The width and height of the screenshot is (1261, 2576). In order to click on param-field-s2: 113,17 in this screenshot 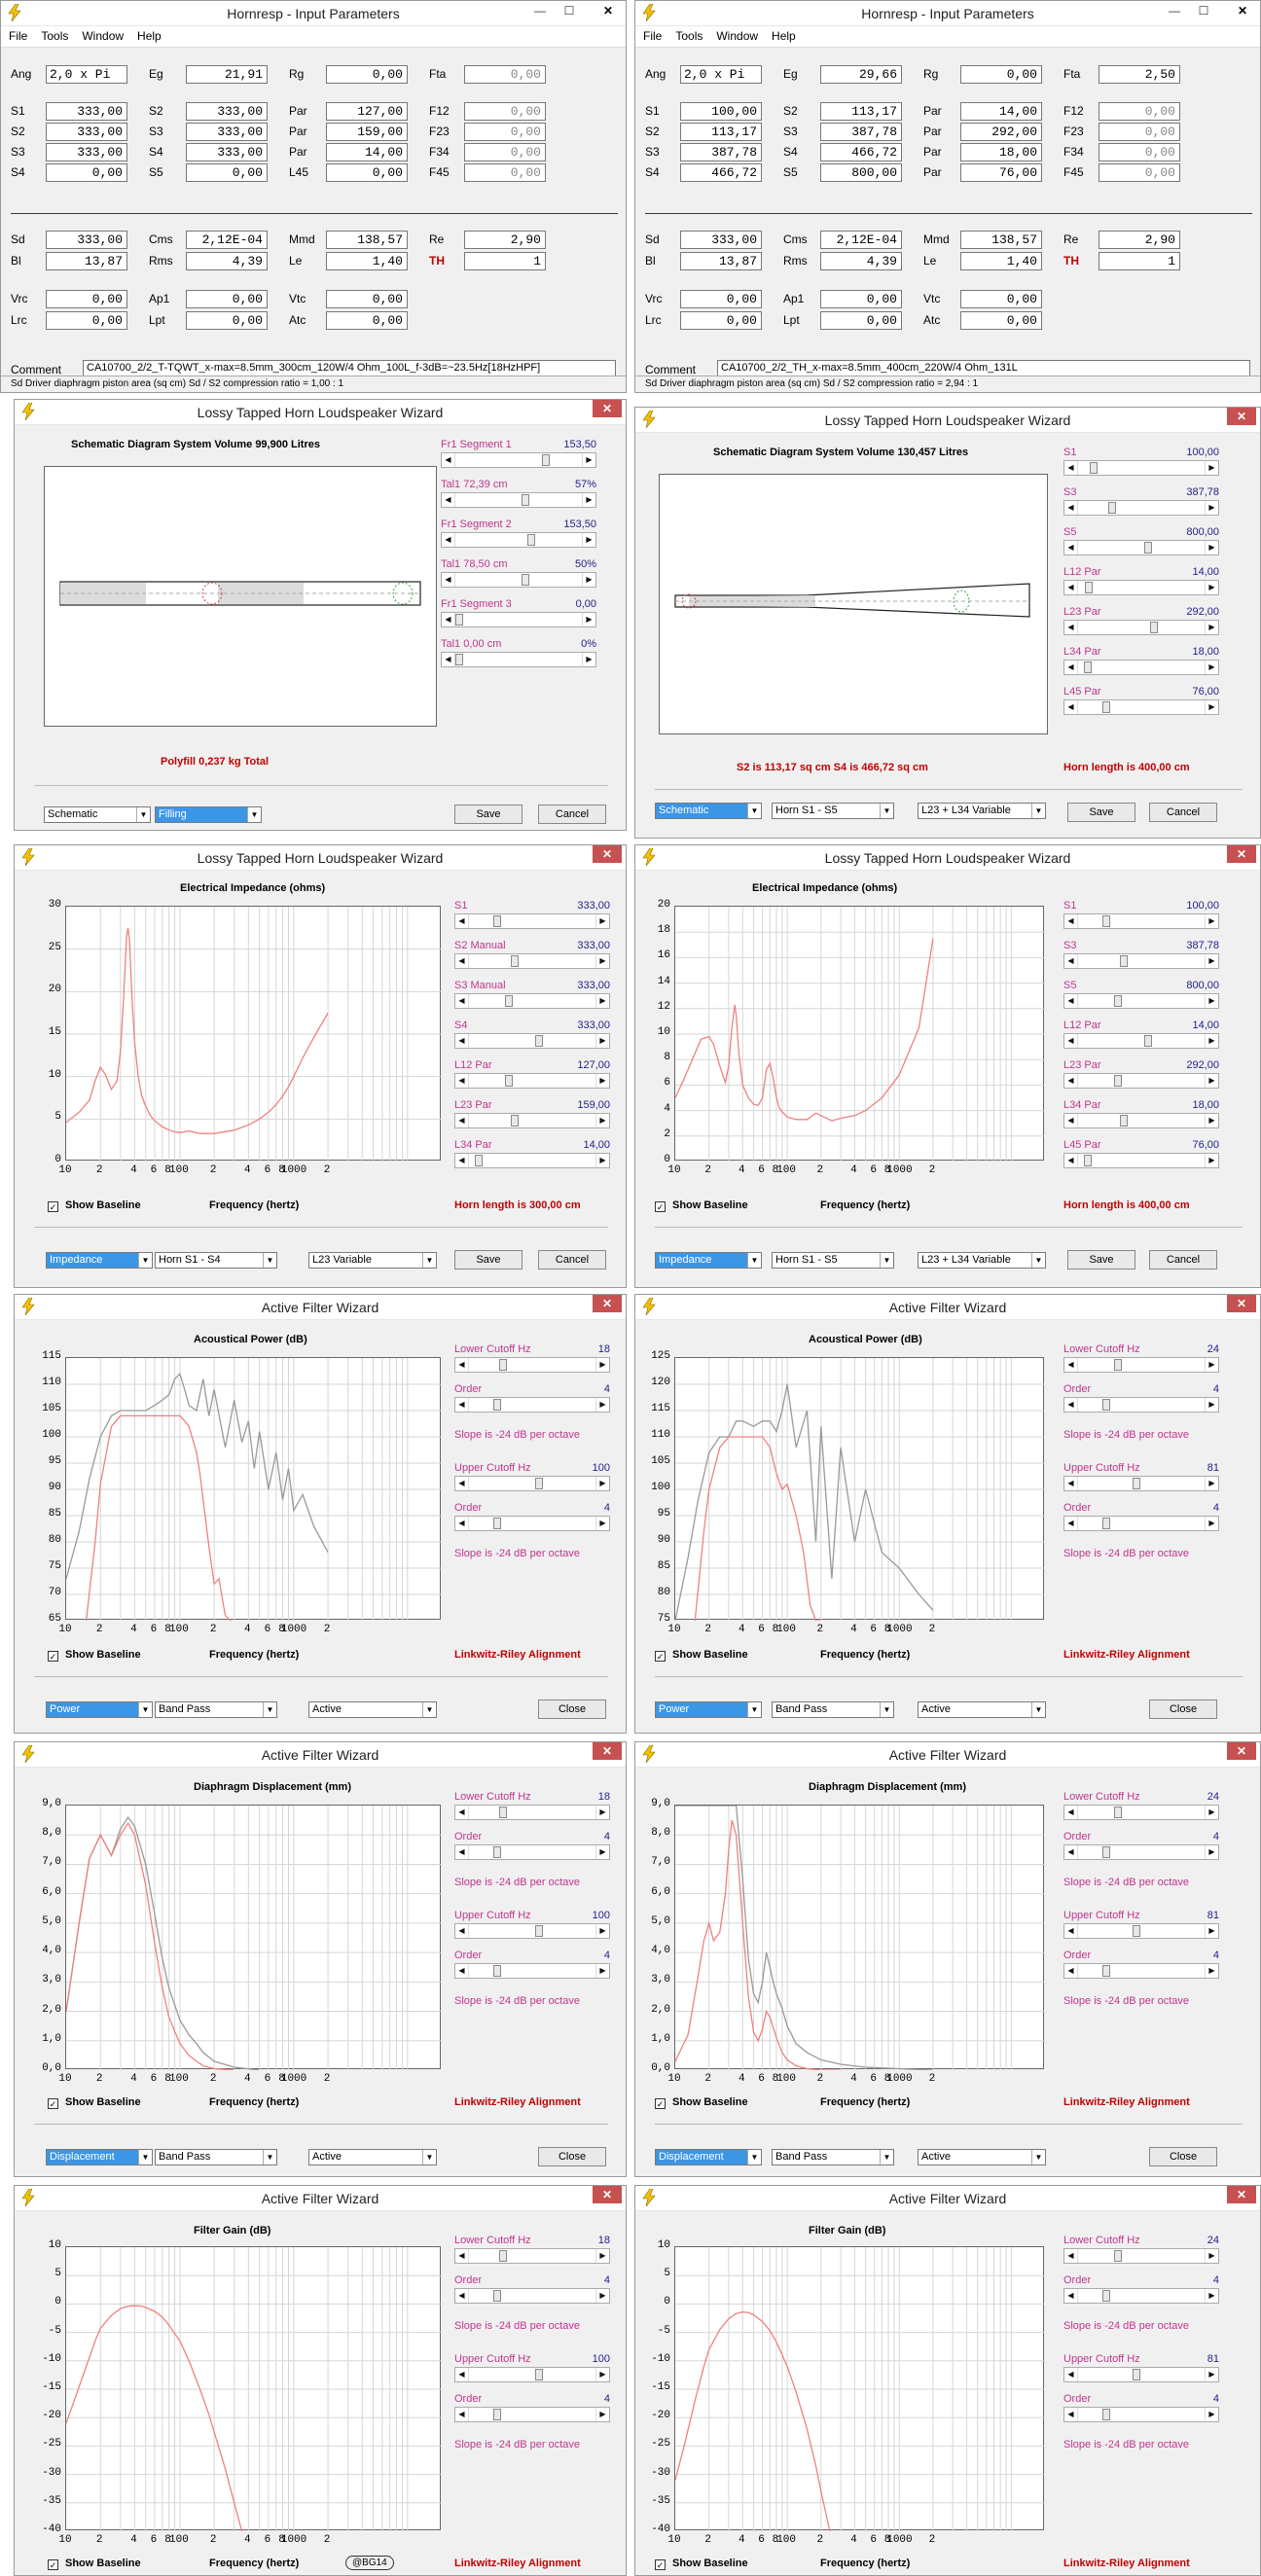, I will do `click(721, 132)`.